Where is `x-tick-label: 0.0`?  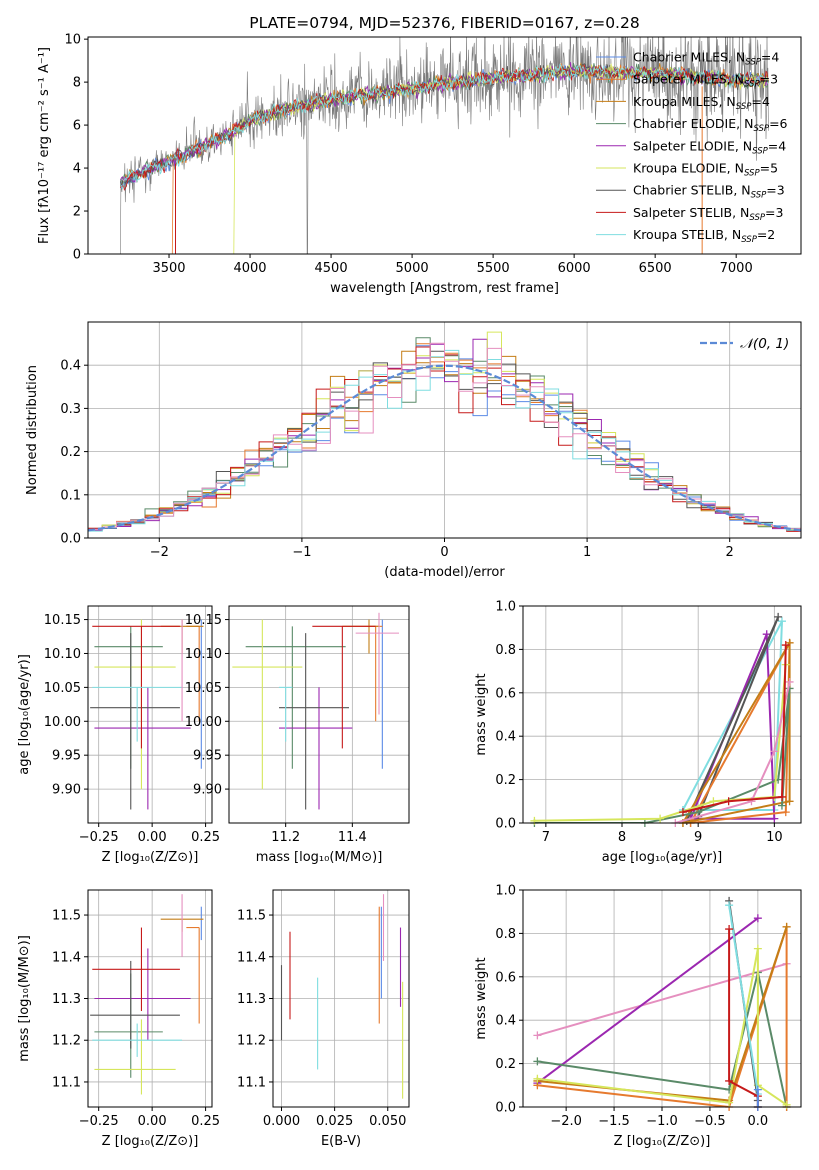
x-tick-label: 0.0 is located at coordinates (758, 1121).